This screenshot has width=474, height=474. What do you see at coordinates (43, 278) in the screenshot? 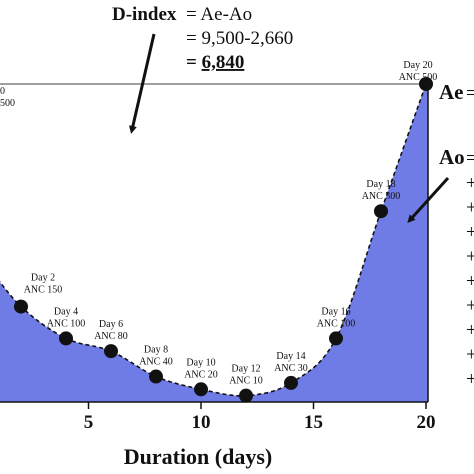
I see `point-label-day: Day 2` at bounding box center [43, 278].